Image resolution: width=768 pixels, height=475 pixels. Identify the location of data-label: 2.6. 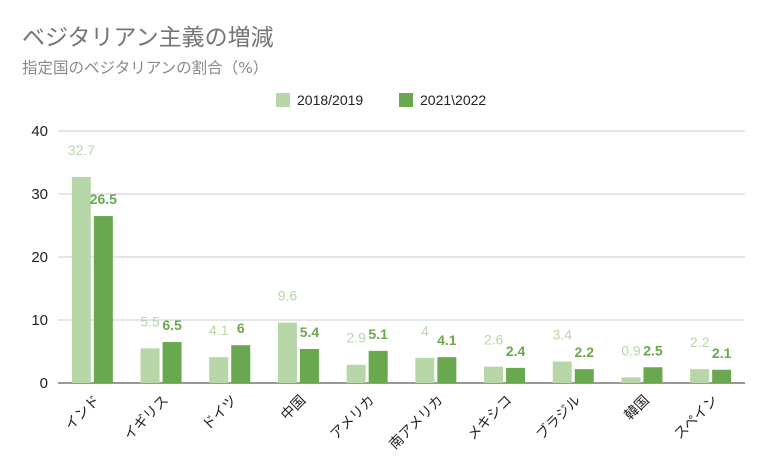
(494, 340).